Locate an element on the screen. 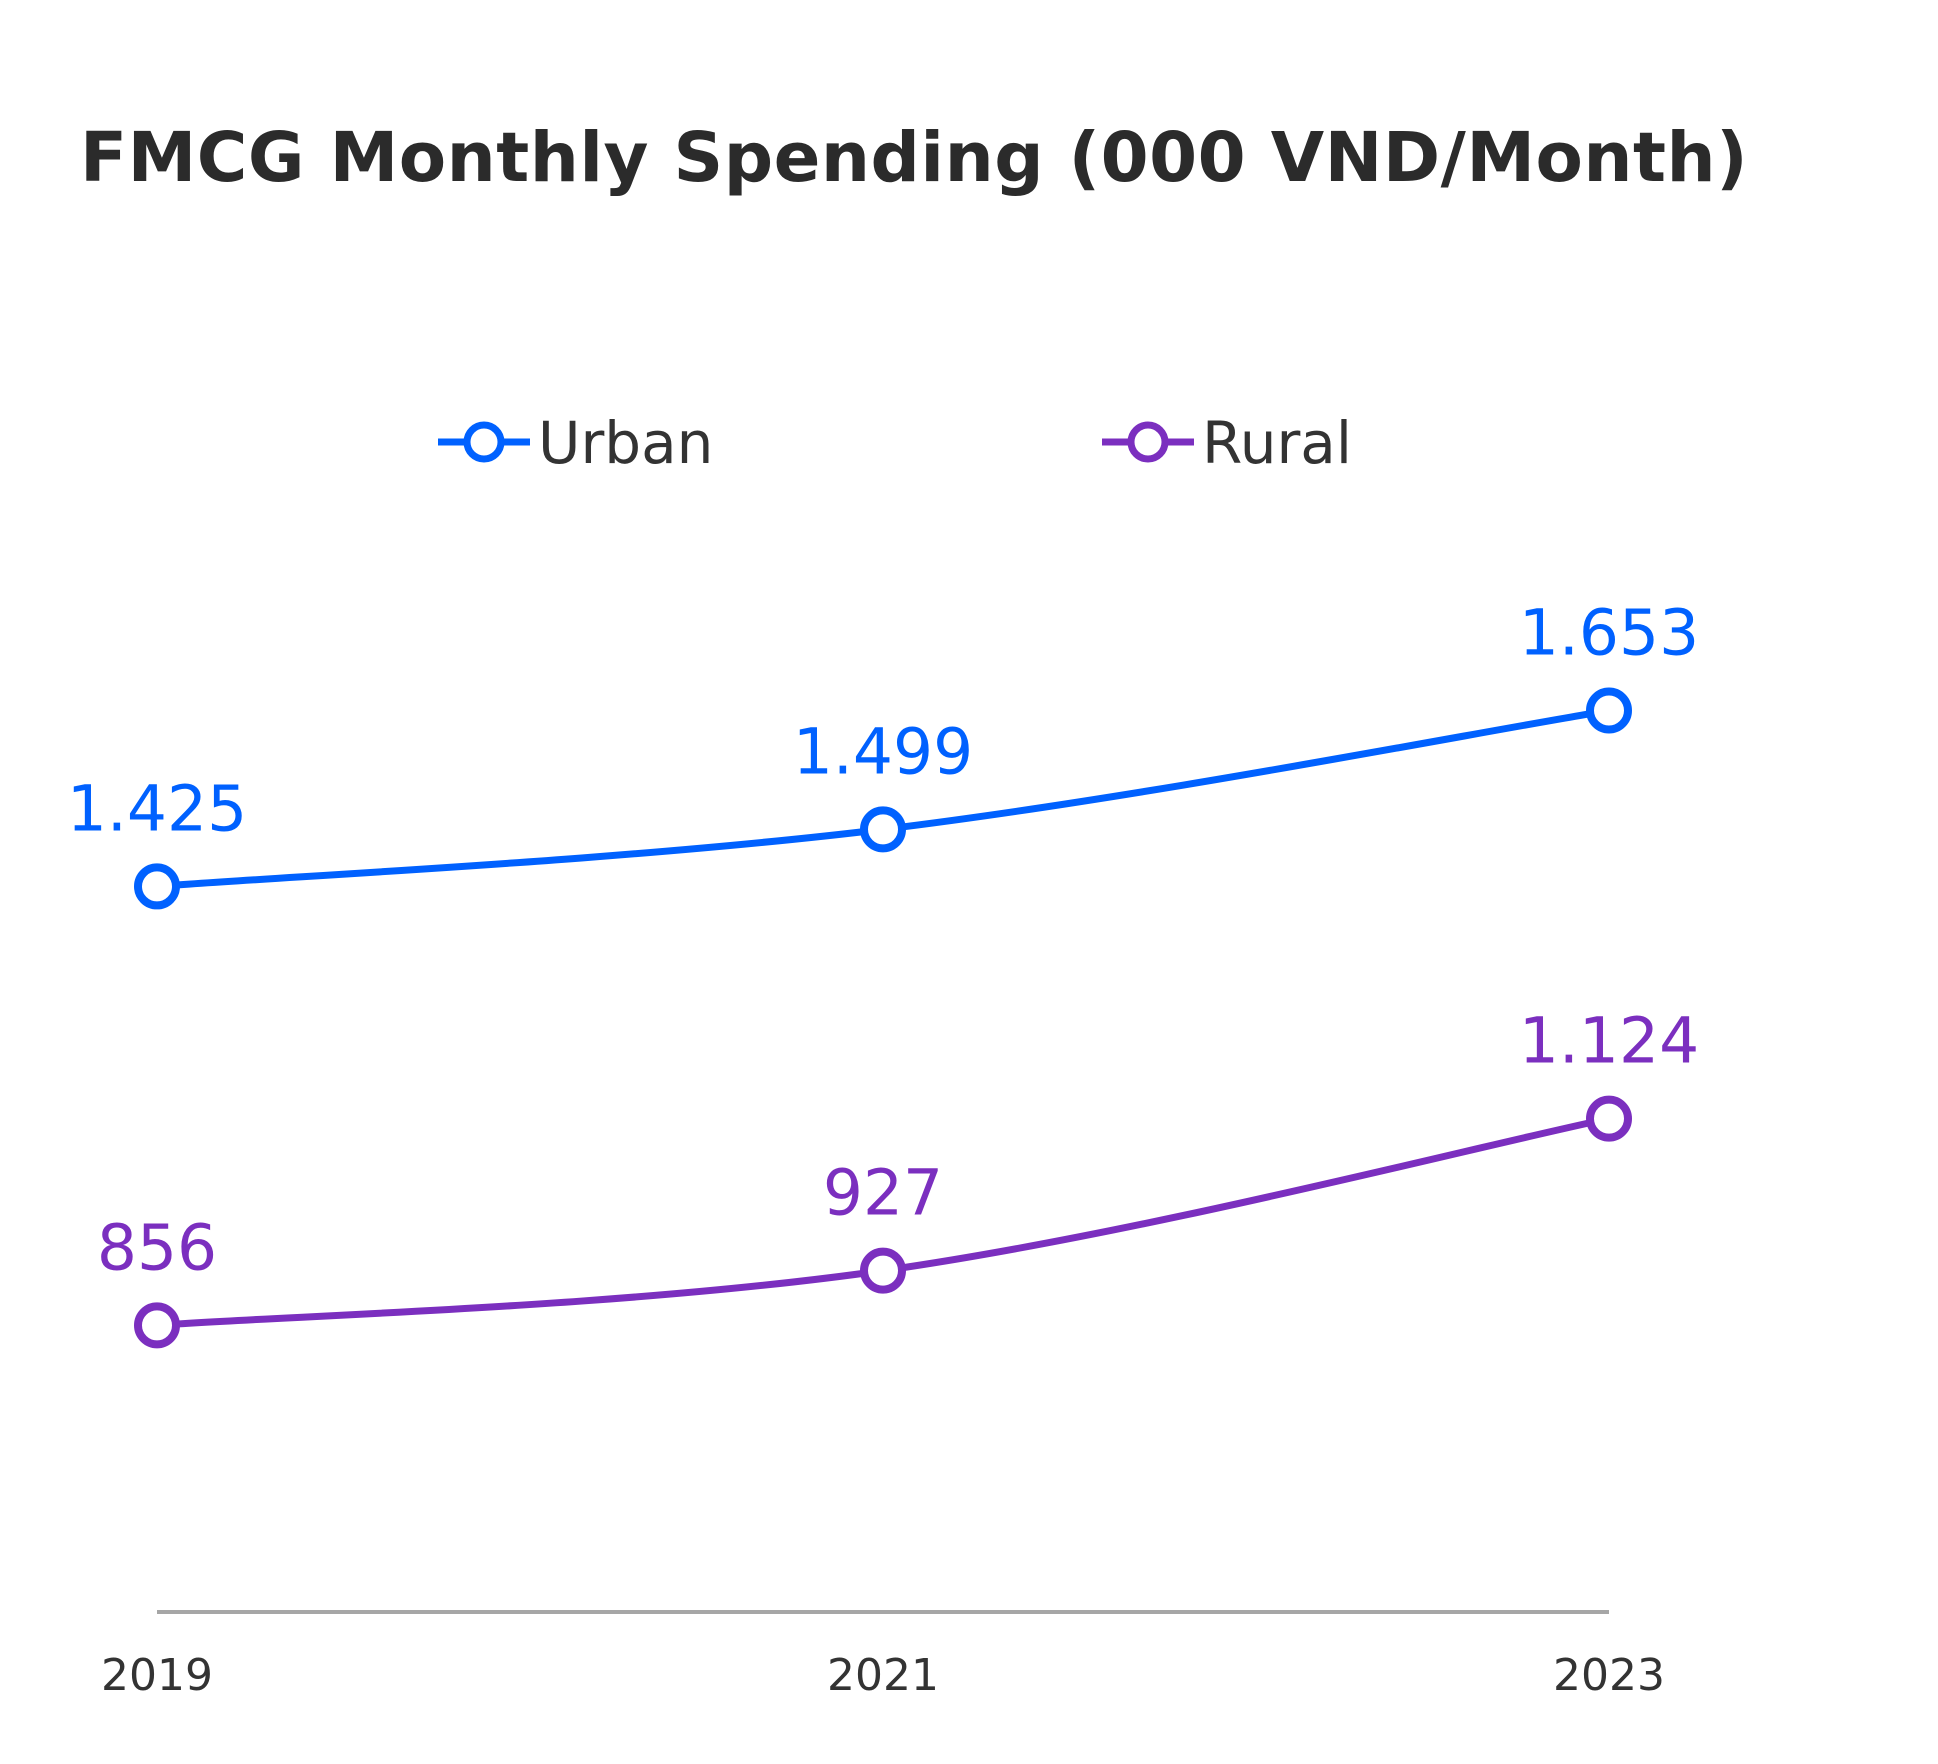 The height and width of the screenshot is (1764, 1938). data-label-rural: 1.124 is located at coordinates (1609, 1041).